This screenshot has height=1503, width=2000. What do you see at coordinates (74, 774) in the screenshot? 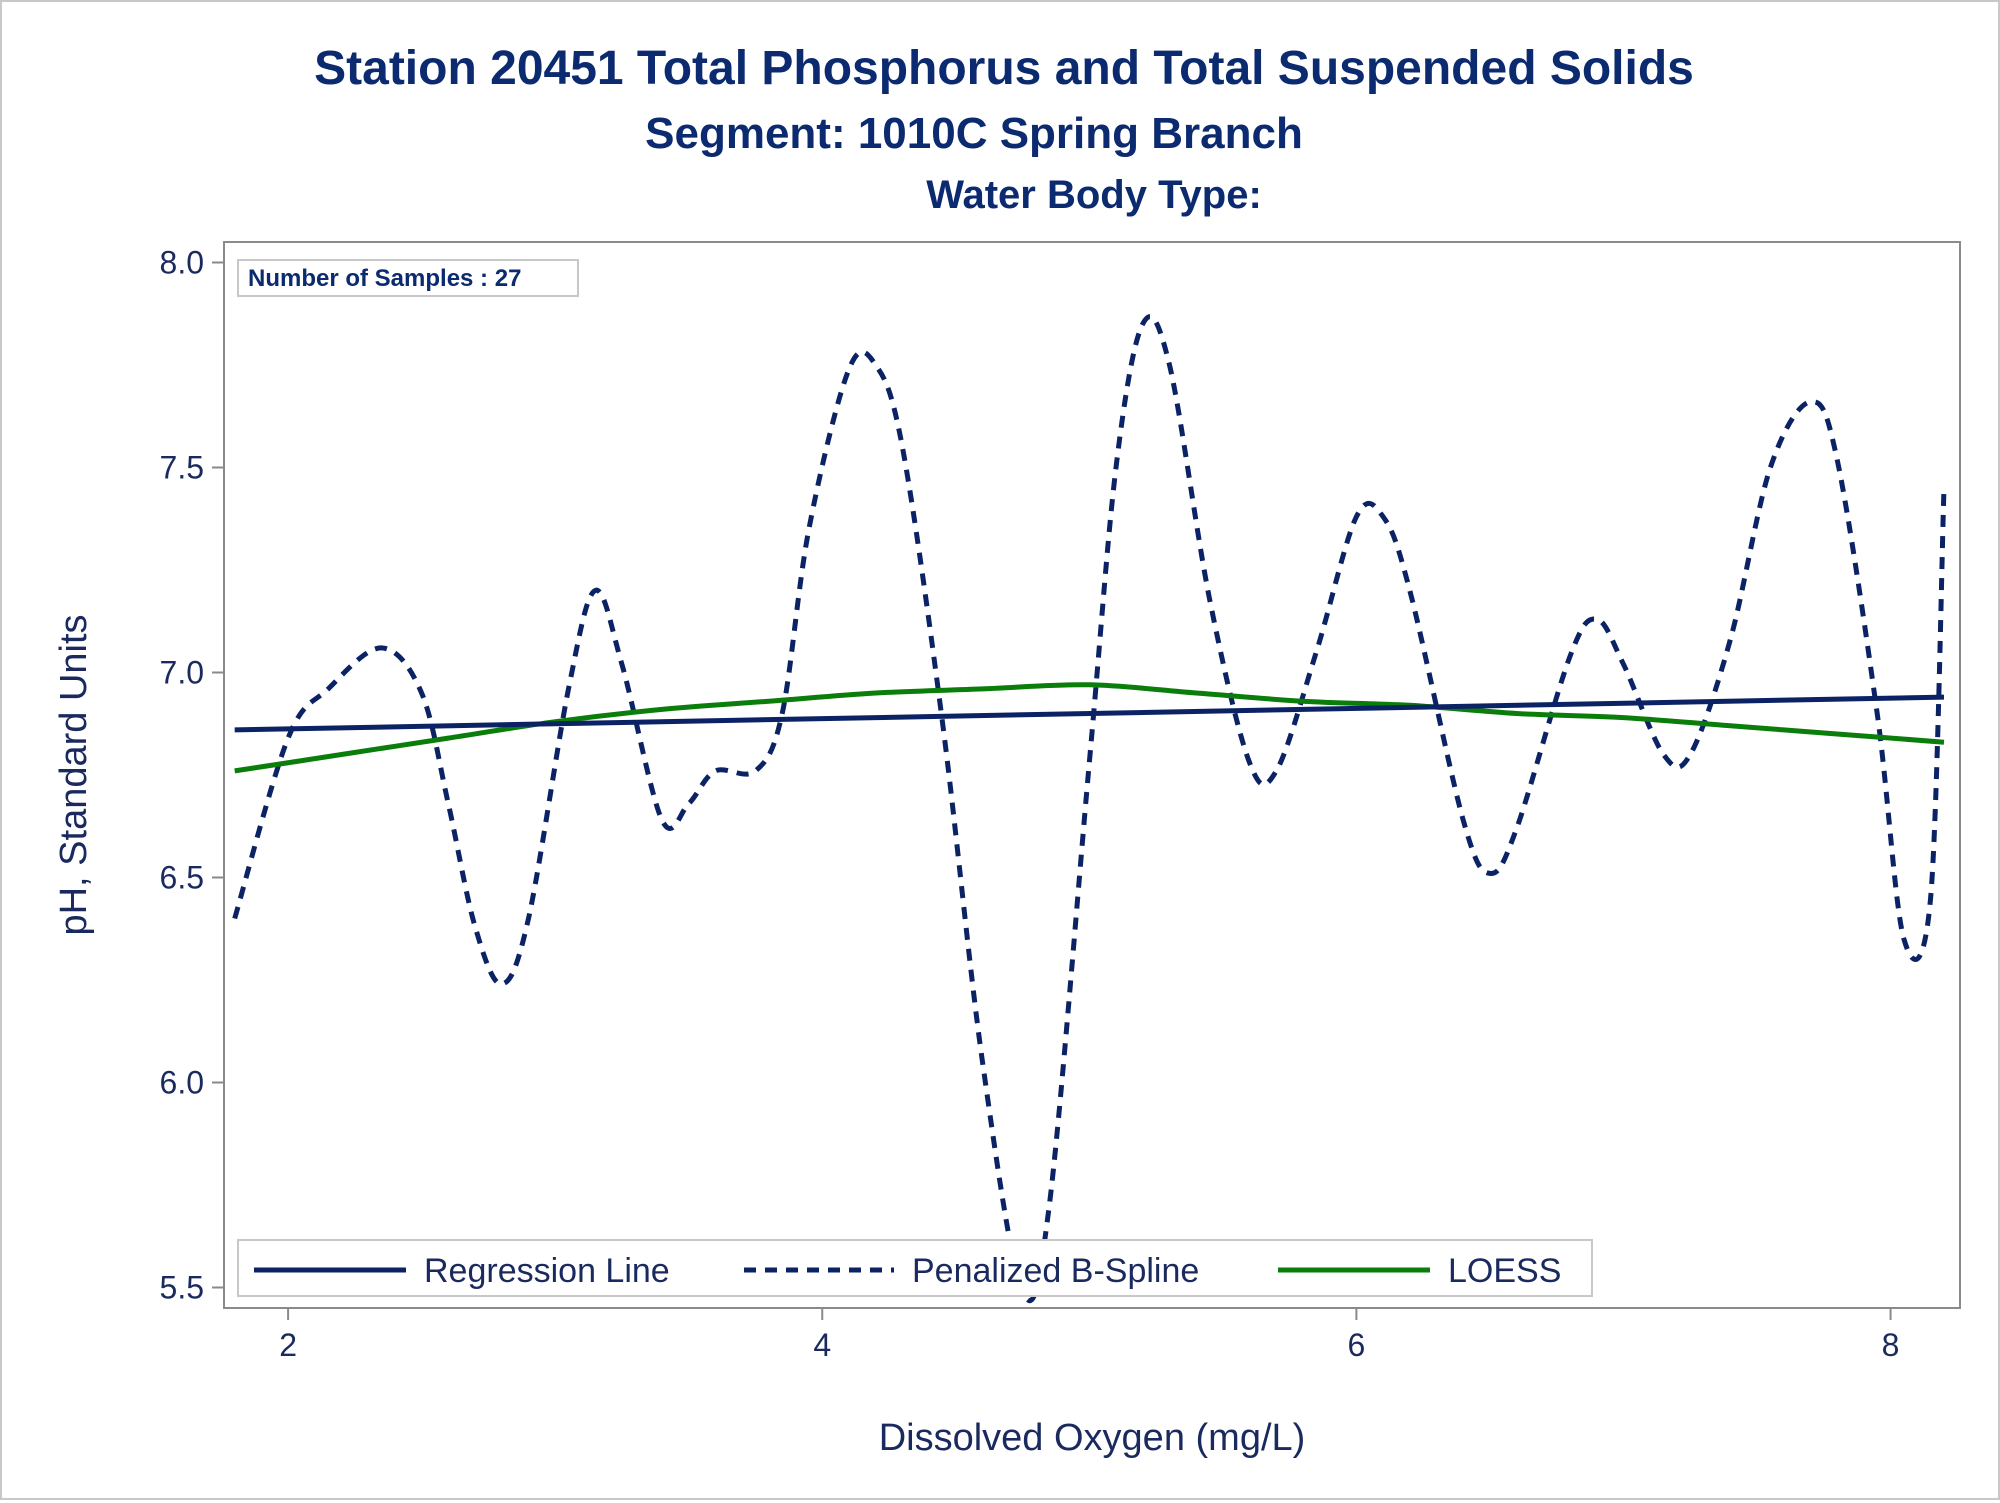
I see `y-axis-label: pH, Standard Units` at bounding box center [74, 774].